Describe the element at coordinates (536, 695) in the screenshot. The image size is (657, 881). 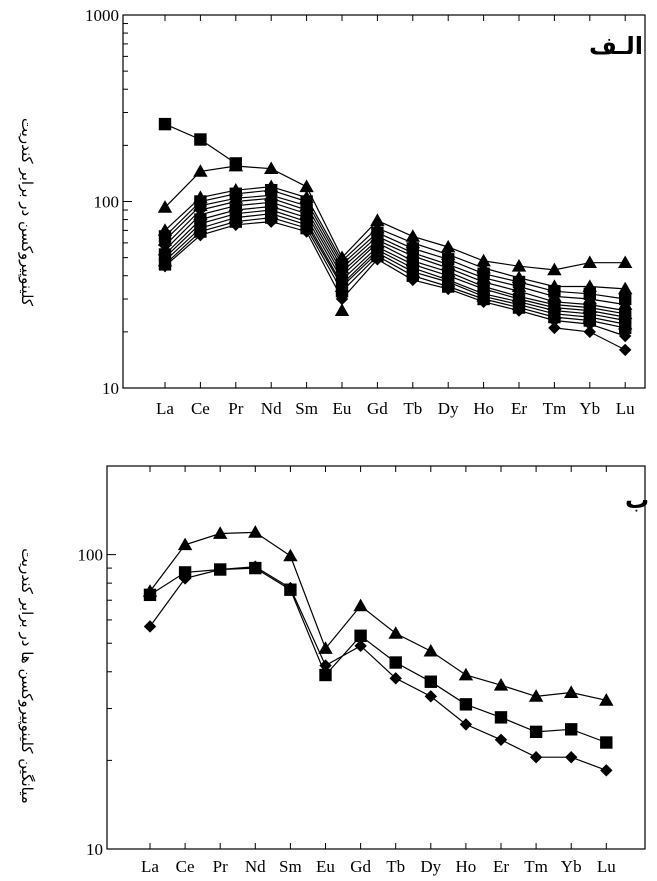
I see `data-point-triangle-p1-s0-Tm` at that location.